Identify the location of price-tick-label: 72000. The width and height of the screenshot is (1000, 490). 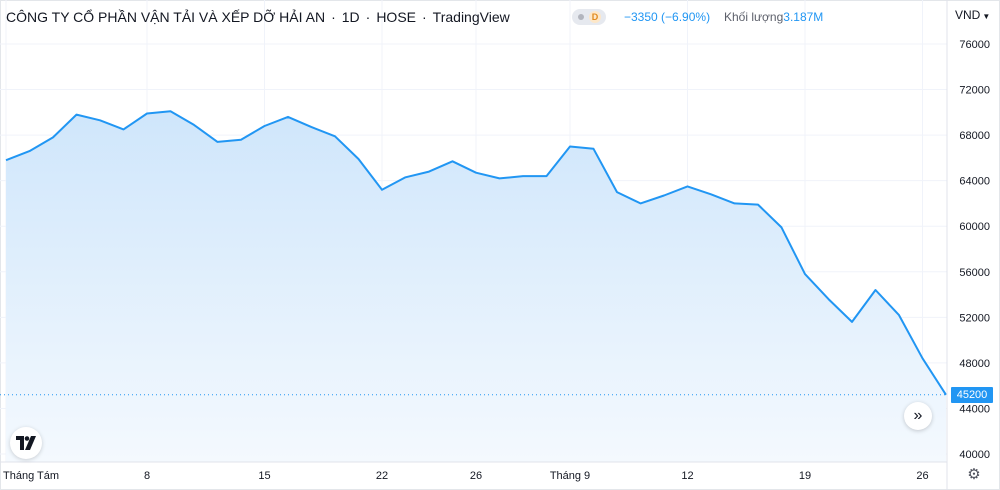
(974, 91).